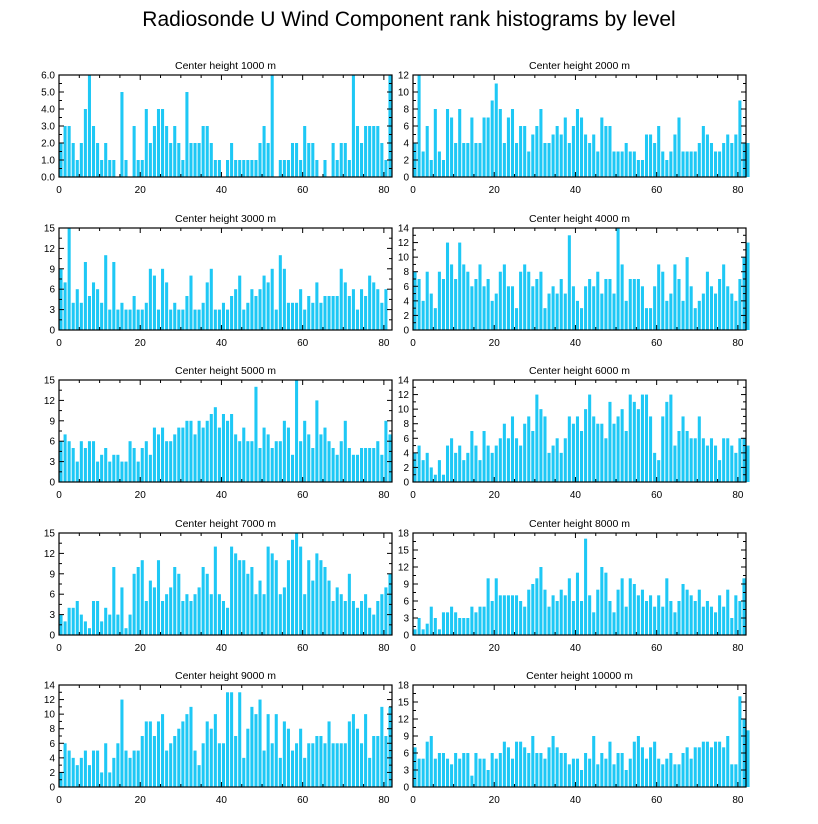 This screenshot has width=818, height=824. What do you see at coordinates (406, 619) in the screenshot?
I see `y-tick-label: 3` at bounding box center [406, 619].